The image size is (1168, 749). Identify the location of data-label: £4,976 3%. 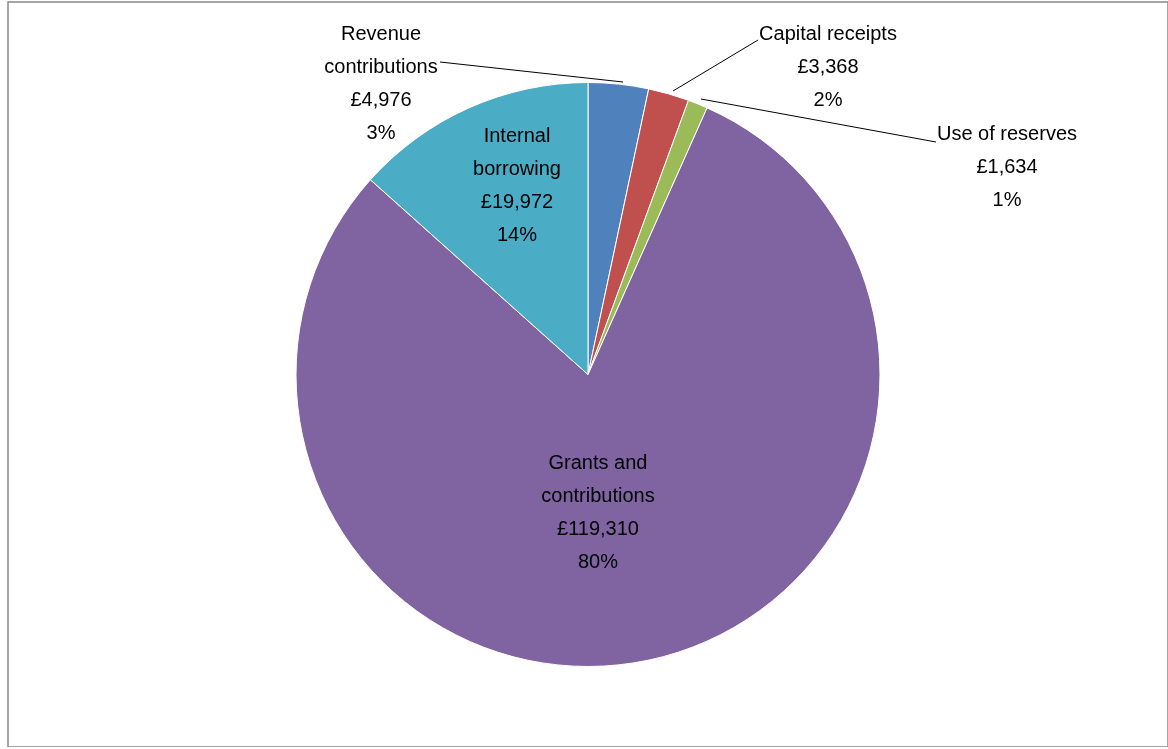
(381, 115).